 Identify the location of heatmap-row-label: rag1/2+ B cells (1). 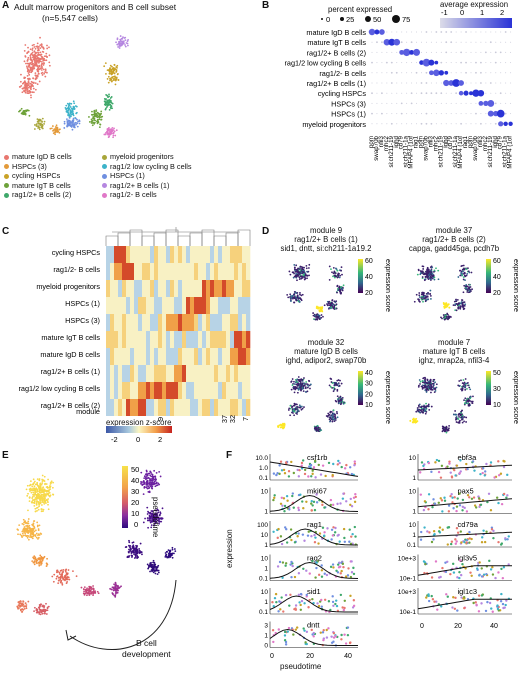
(70, 371).